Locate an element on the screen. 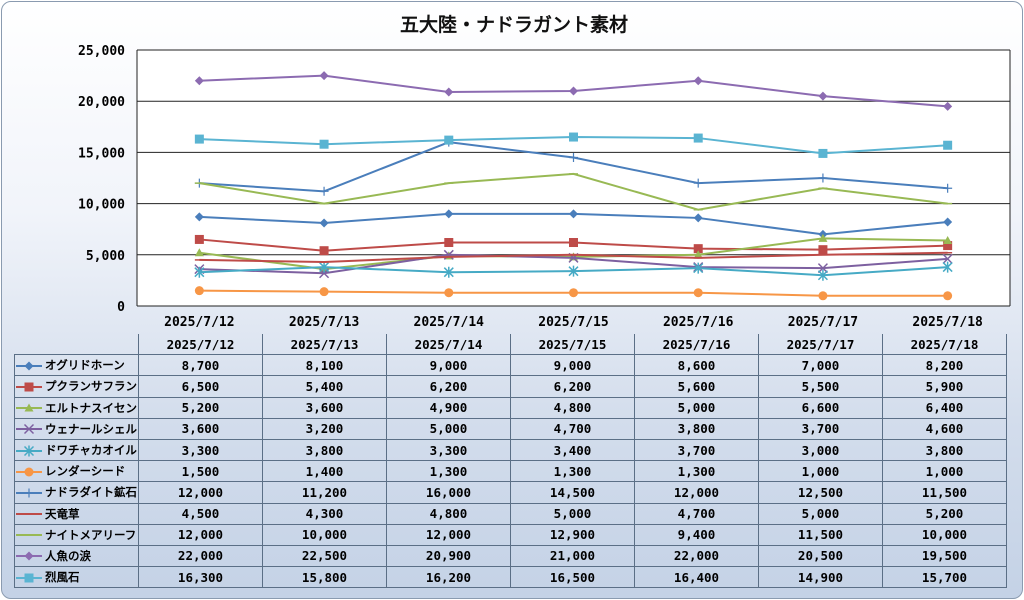 The image size is (1024, 600). table-cell-value: 4,900 is located at coordinates (448, 407).